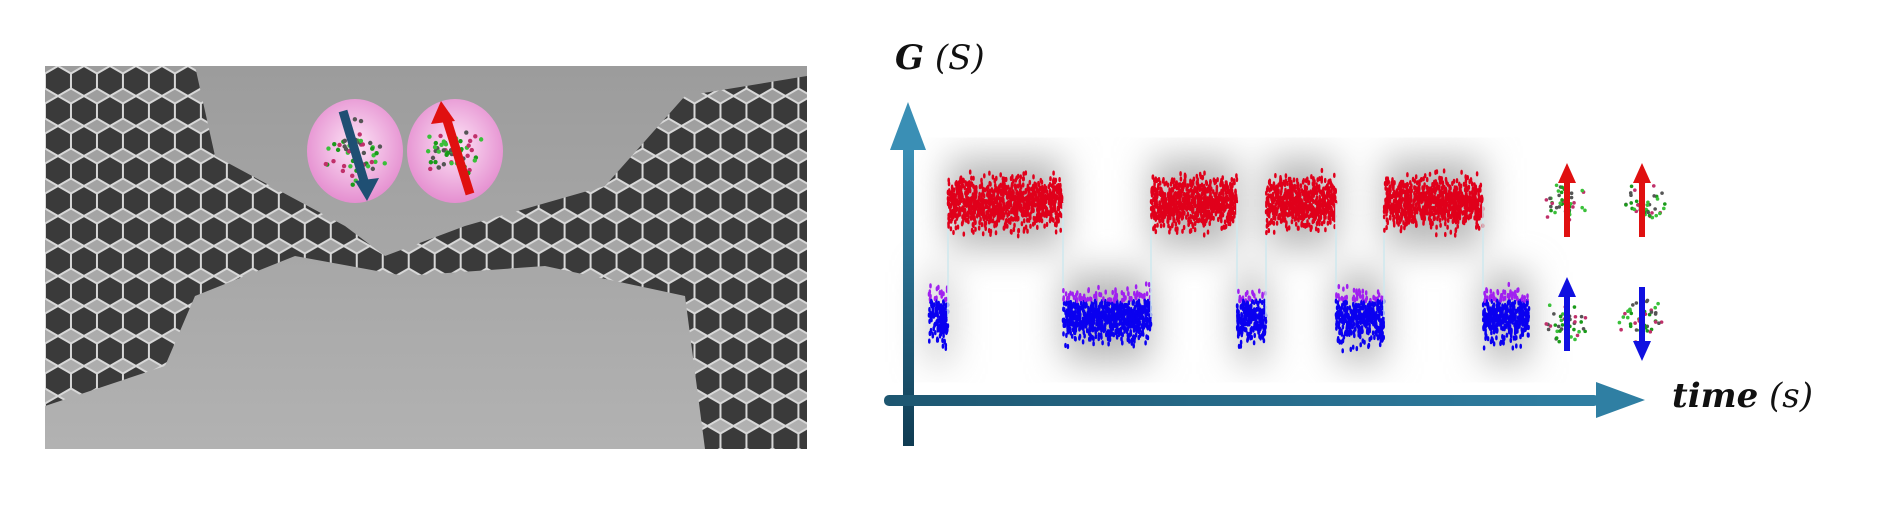 This screenshot has width=1892, height=512. What do you see at coordinates (1241, 400) in the screenshot?
I see `x-axis` at bounding box center [1241, 400].